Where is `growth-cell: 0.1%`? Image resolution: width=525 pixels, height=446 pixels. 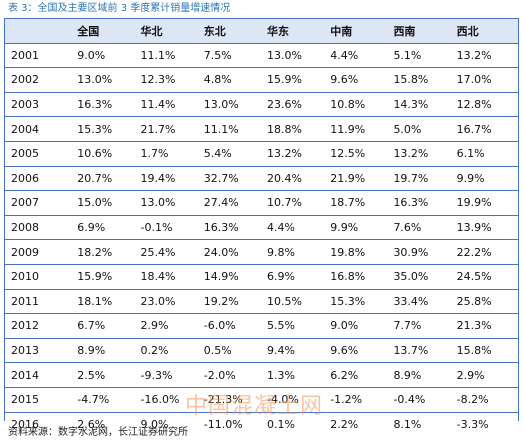 growth-cell: 0.1% is located at coordinates (296, 424).